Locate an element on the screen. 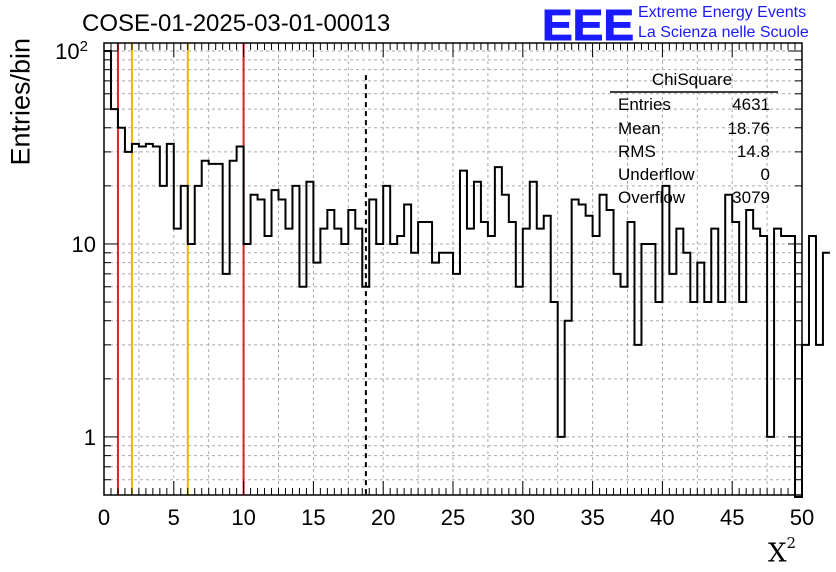 This screenshot has height=572, width=836. stats-label-overflow: Overflow is located at coordinates (652, 197).